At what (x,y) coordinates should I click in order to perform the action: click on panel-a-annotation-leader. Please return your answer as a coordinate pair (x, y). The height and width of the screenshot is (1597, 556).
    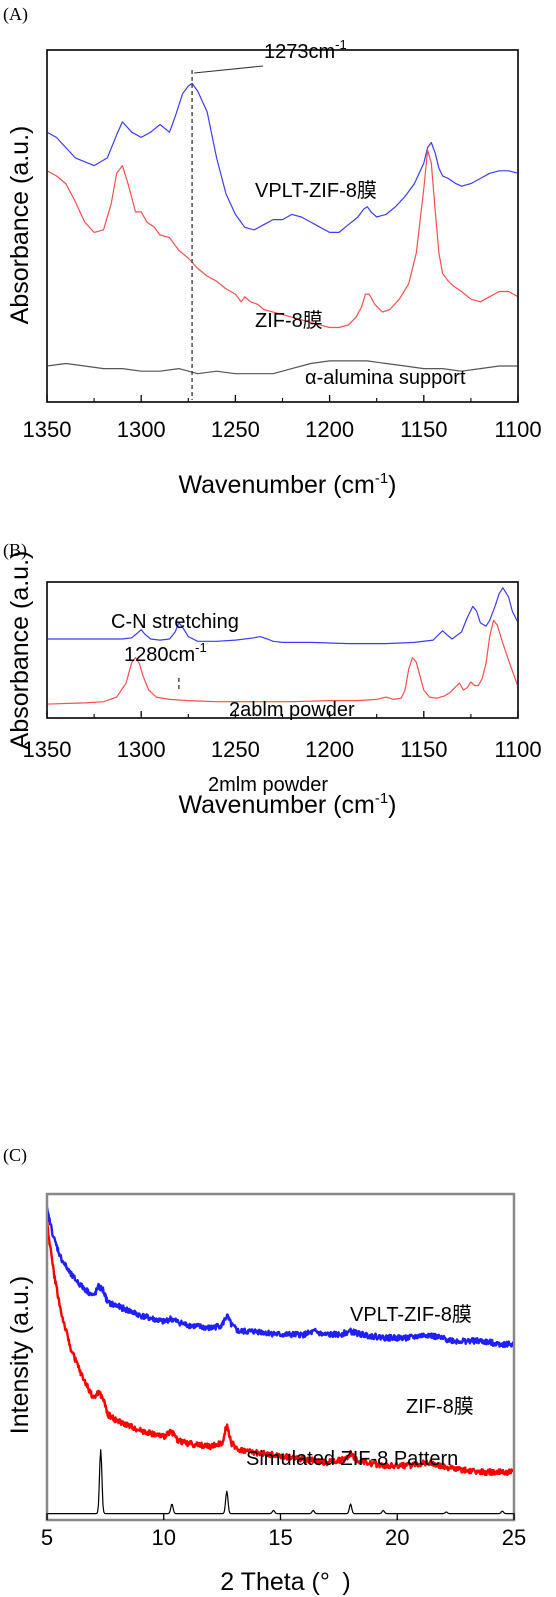
    Looking at the image, I should click on (229, 69).